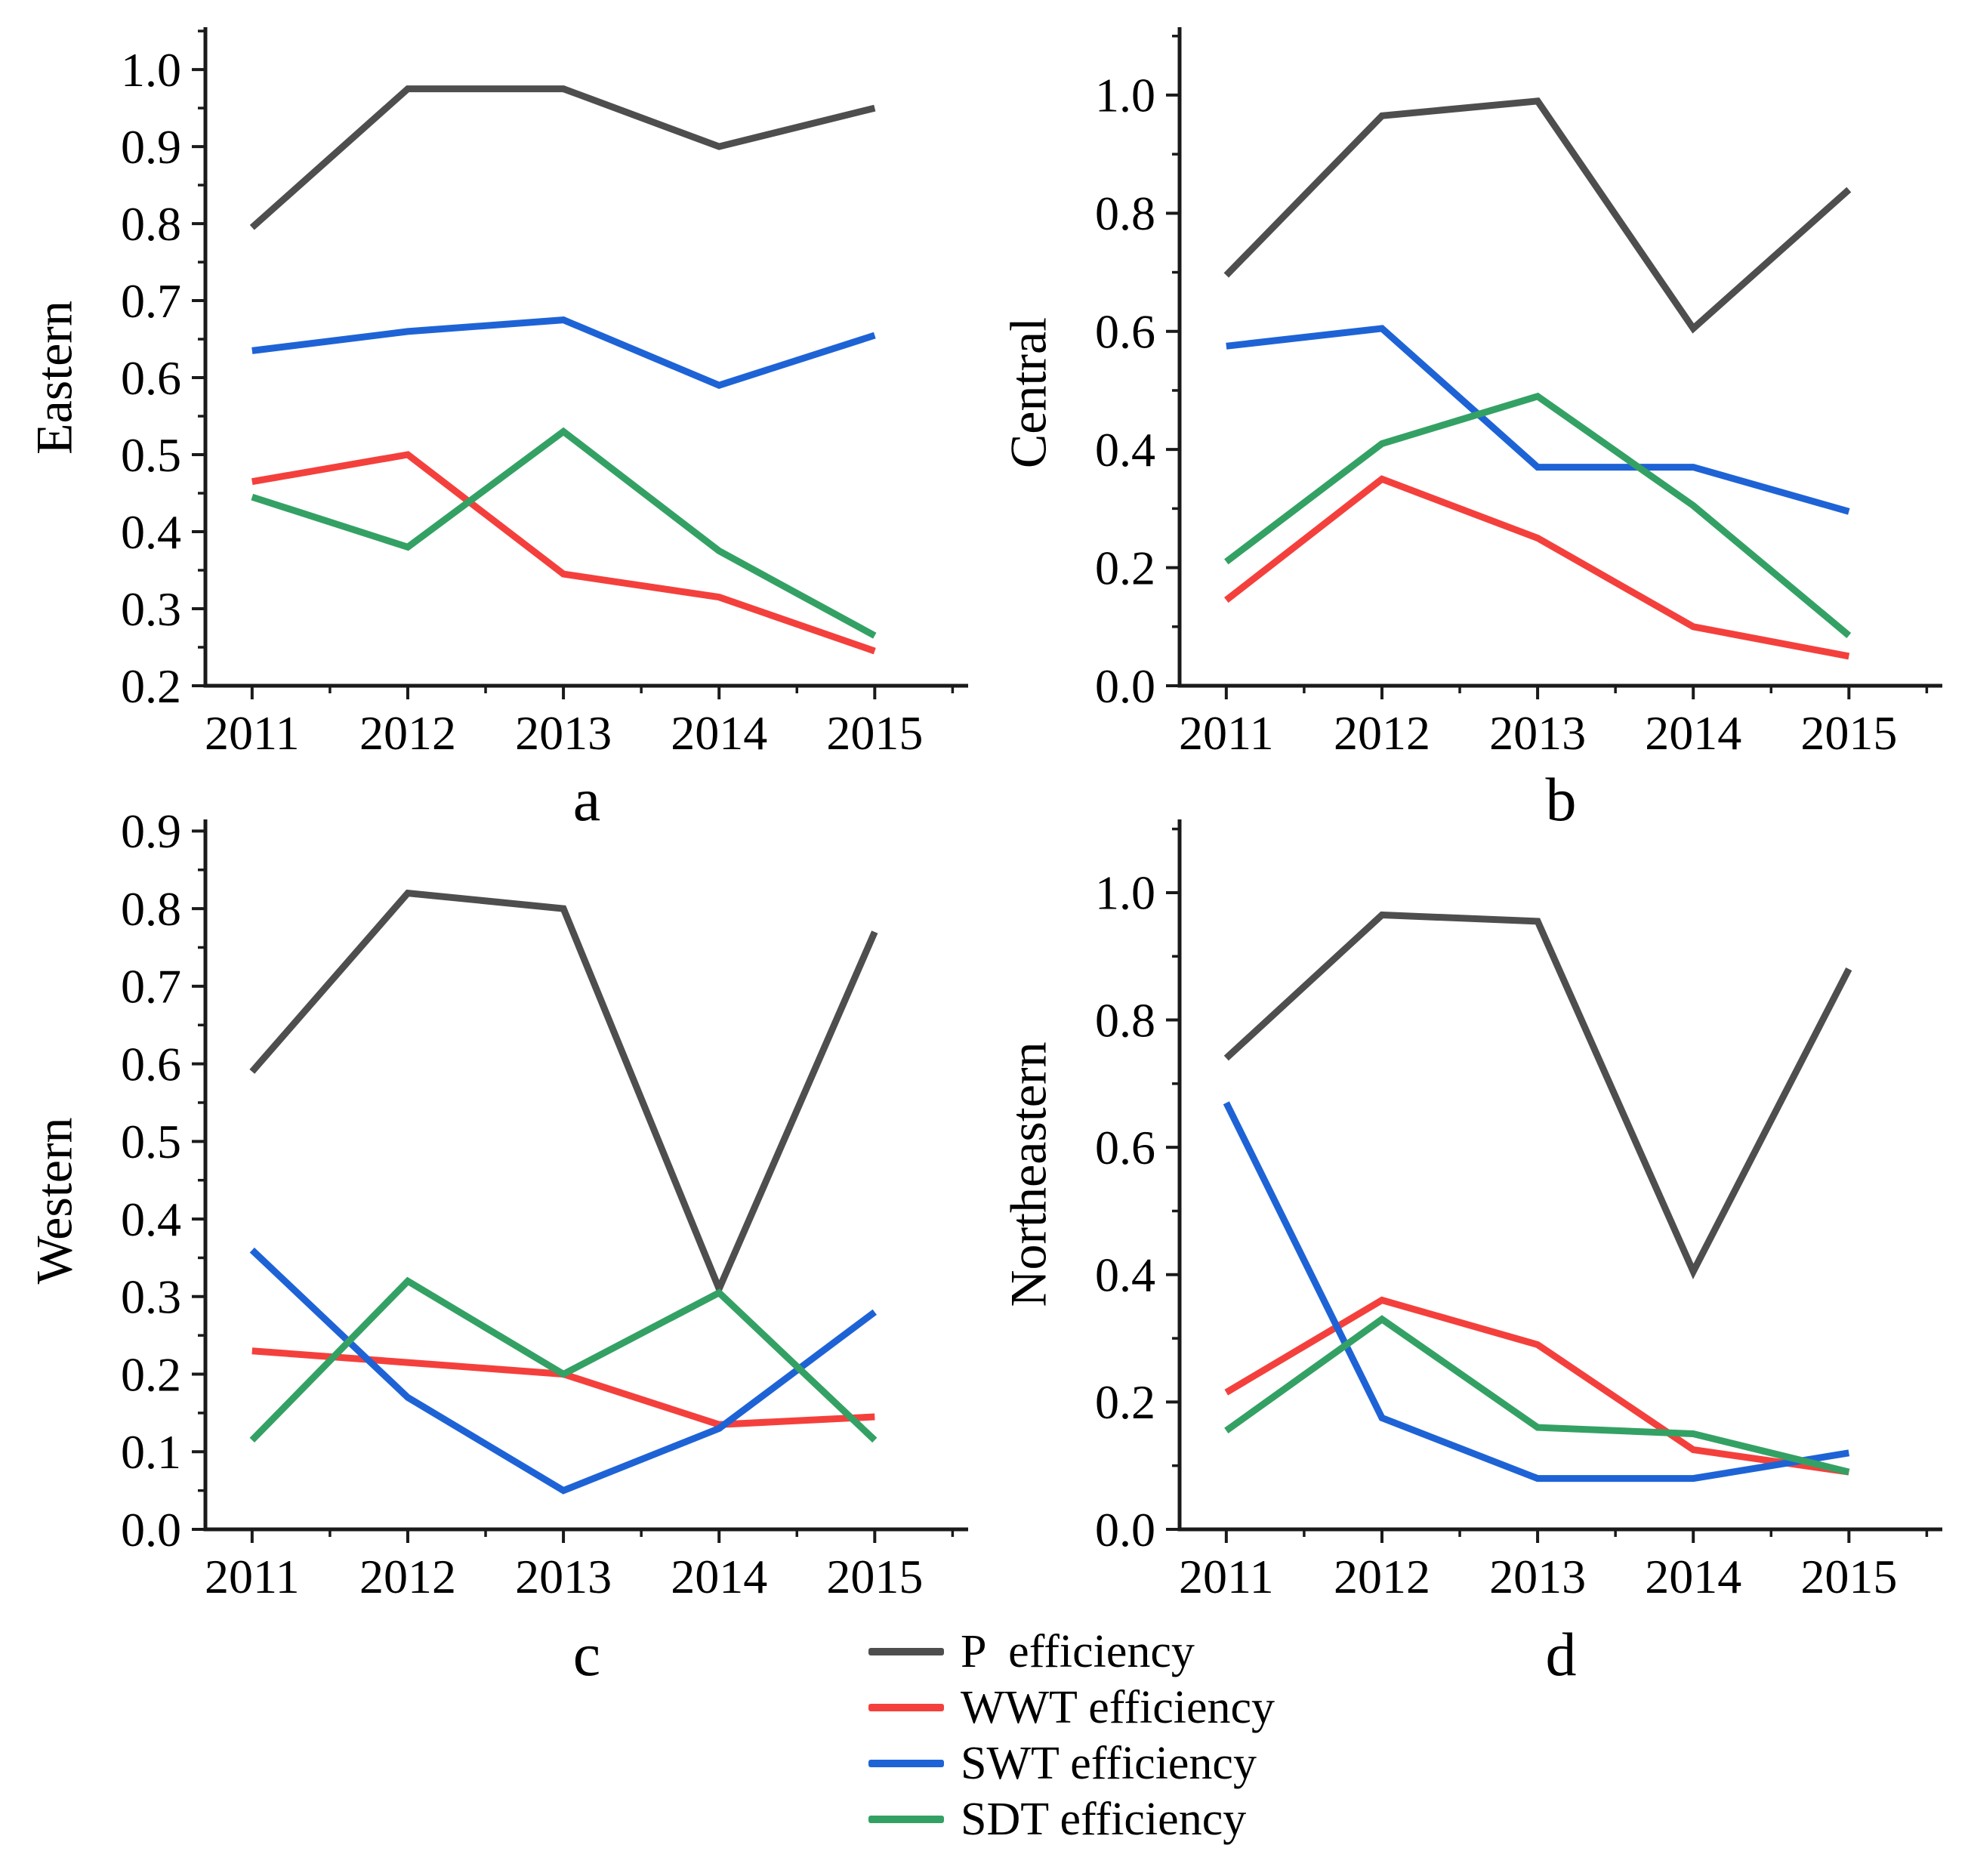  Describe the element at coordinates (586, 1654) in the screenshot. I see `panel-letter-c: c` at that location.